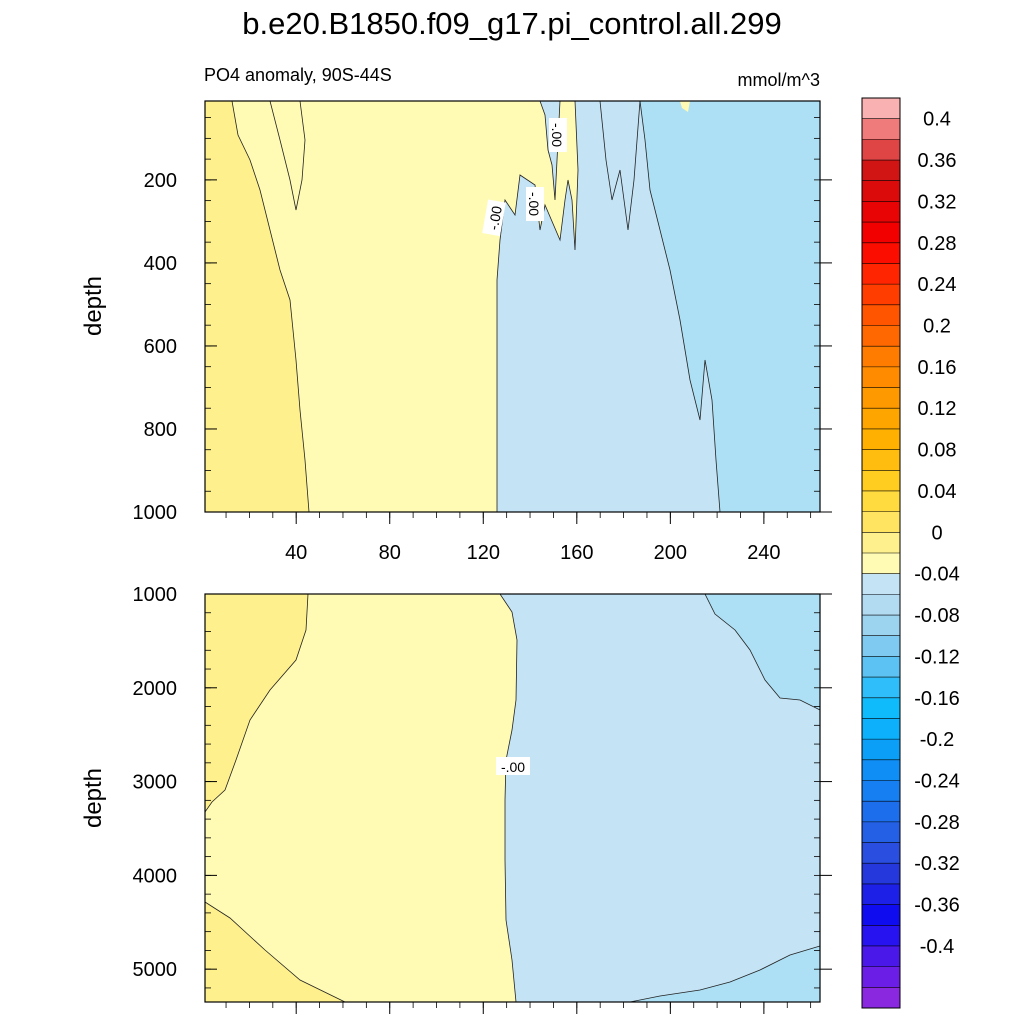  I want to click on lower-contour-labels: -.00, so click(513, 766).